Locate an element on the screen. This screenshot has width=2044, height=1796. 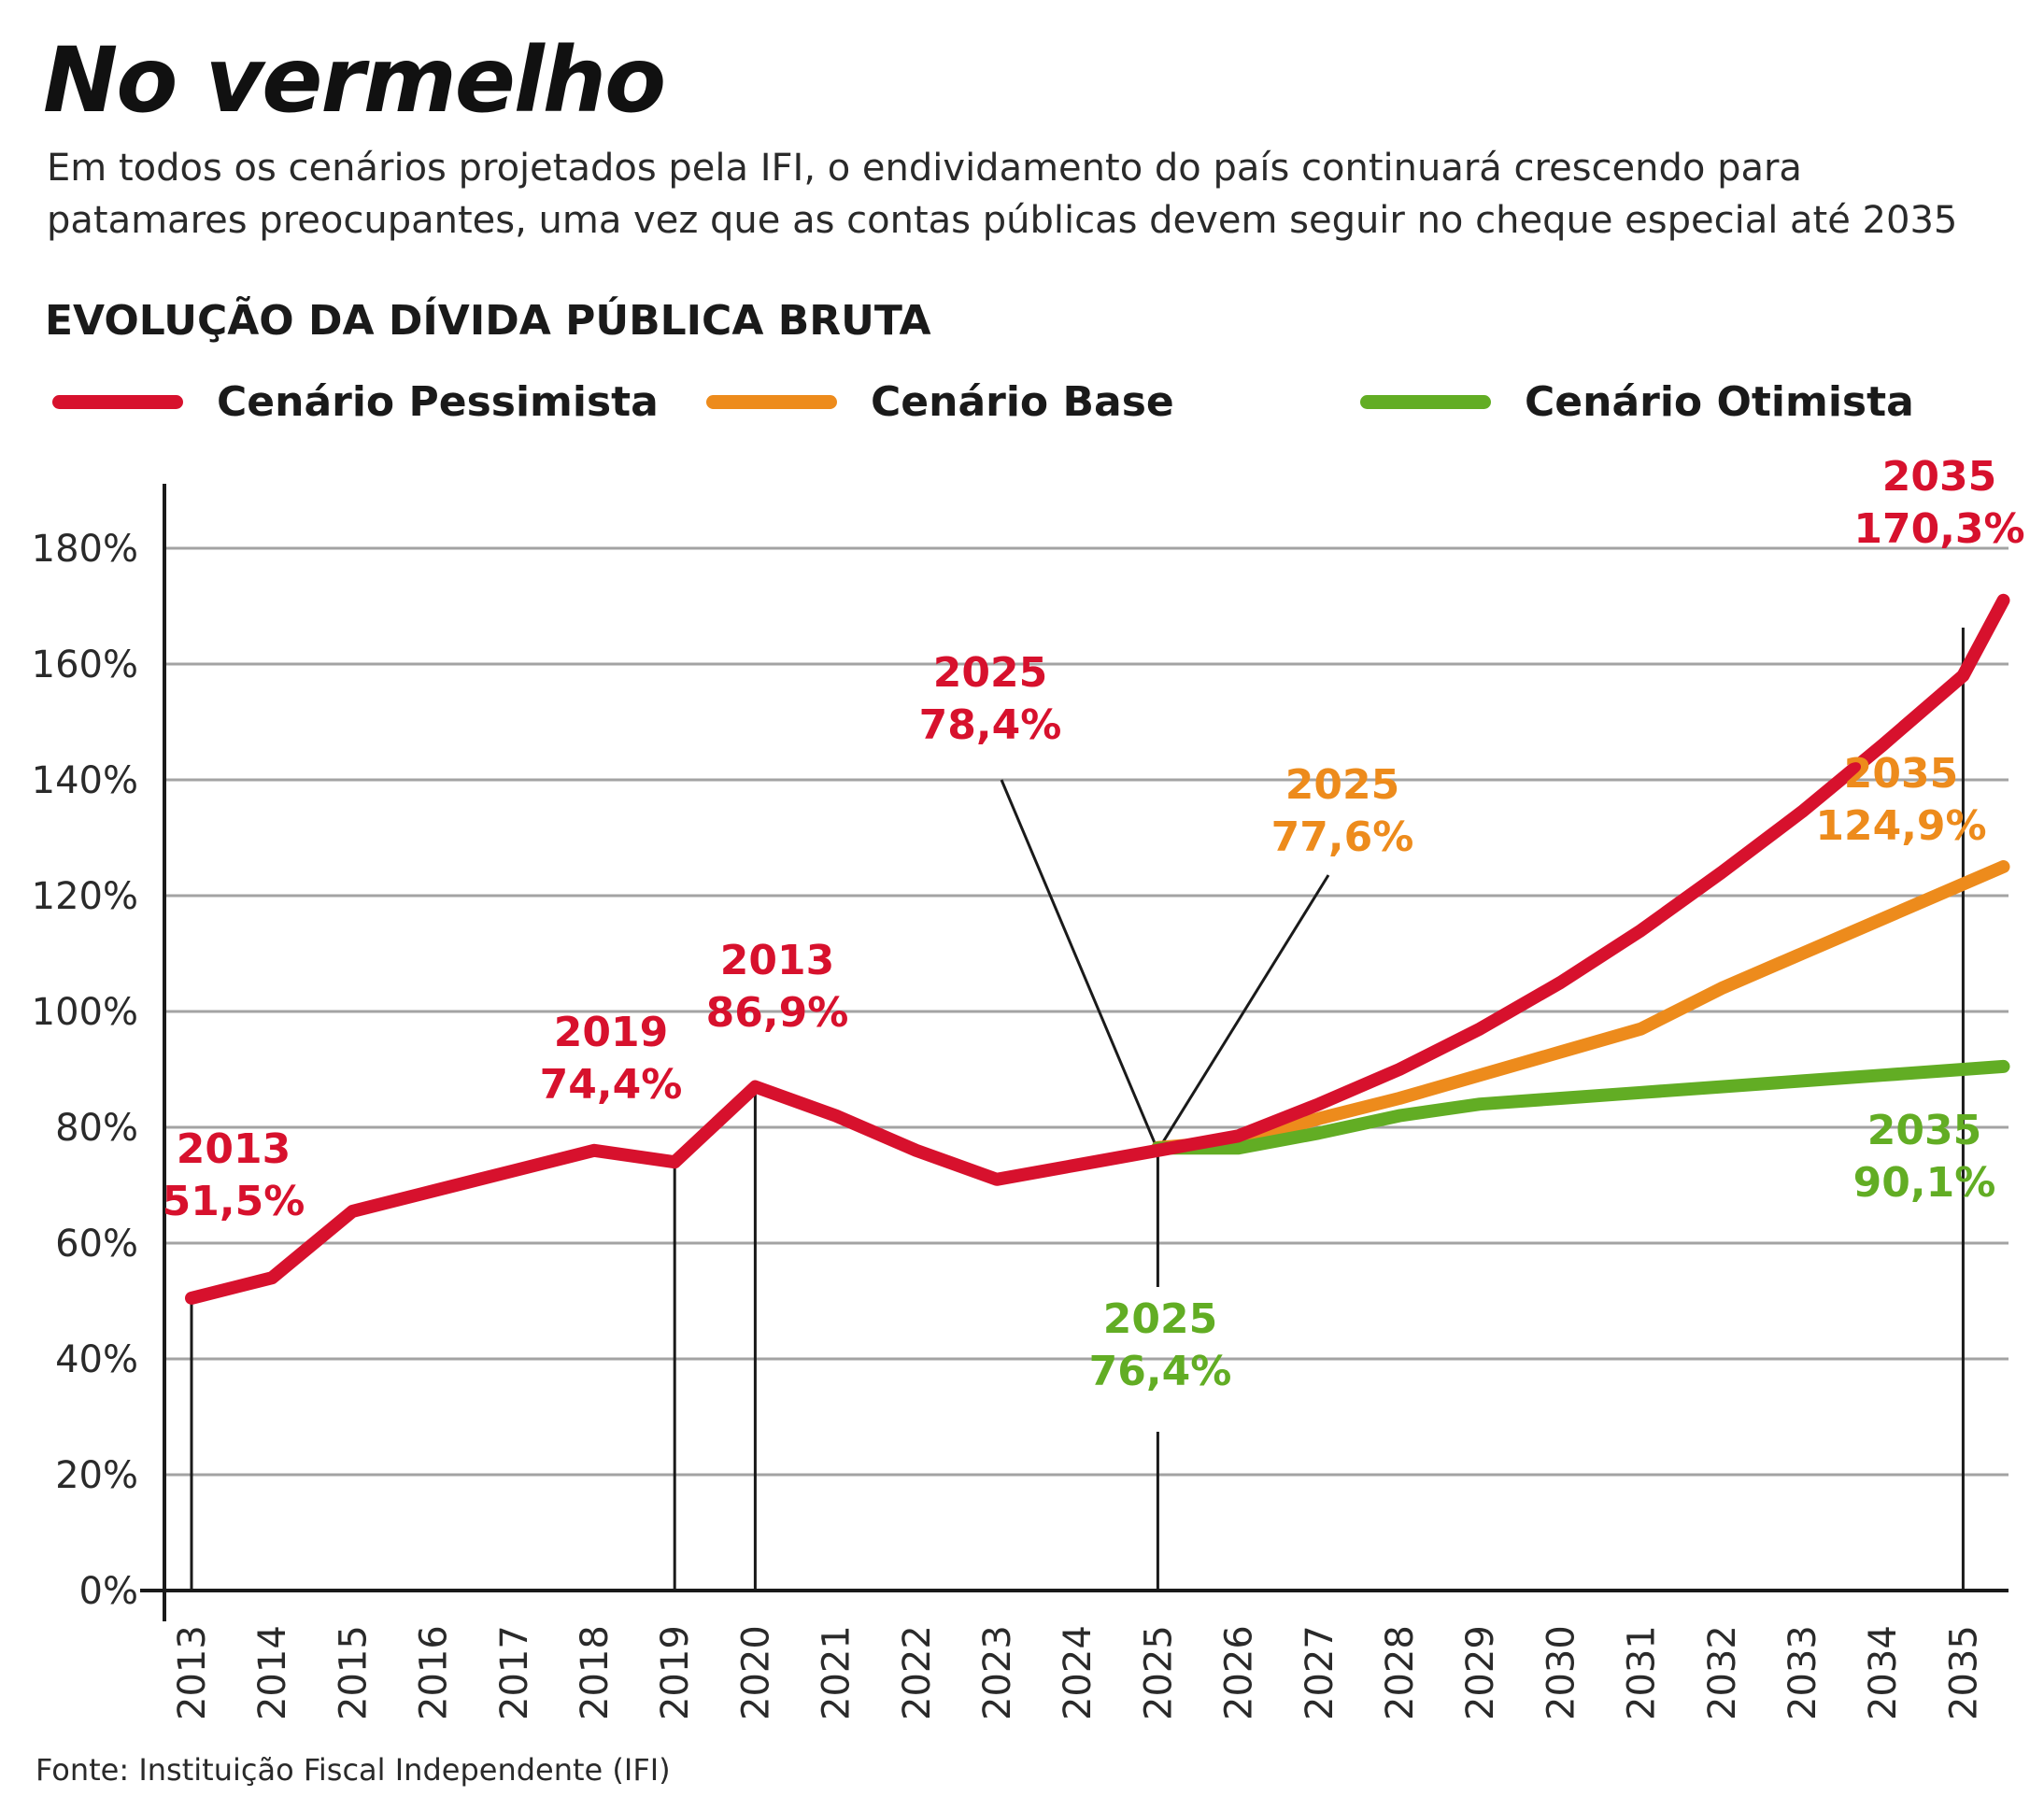
x-tick-label: 2030 is located at coordinates (1561, 1673).